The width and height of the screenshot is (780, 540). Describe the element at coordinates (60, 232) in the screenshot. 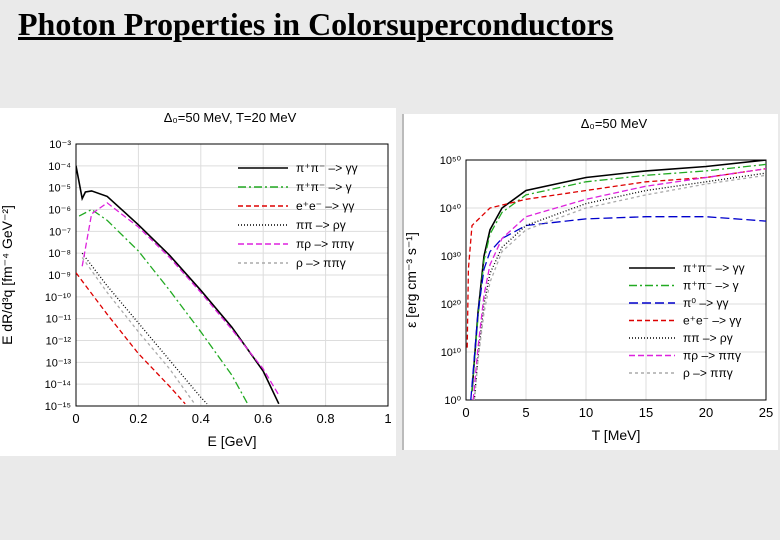

I see `y-tick-label: 10⁻⁷` at that location.